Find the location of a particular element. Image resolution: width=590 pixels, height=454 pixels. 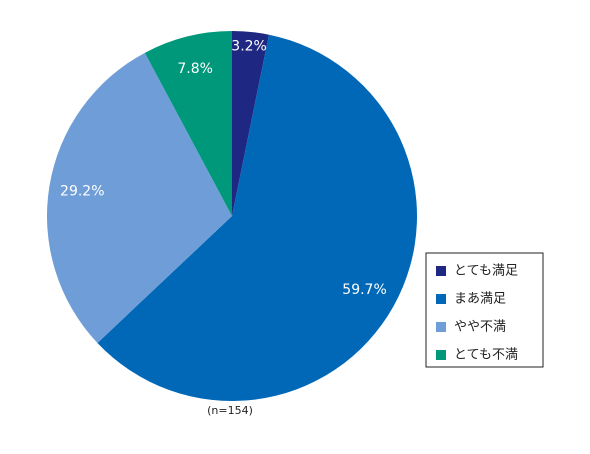

legend-label: まあ満足 is located at coordinates (480, 299).